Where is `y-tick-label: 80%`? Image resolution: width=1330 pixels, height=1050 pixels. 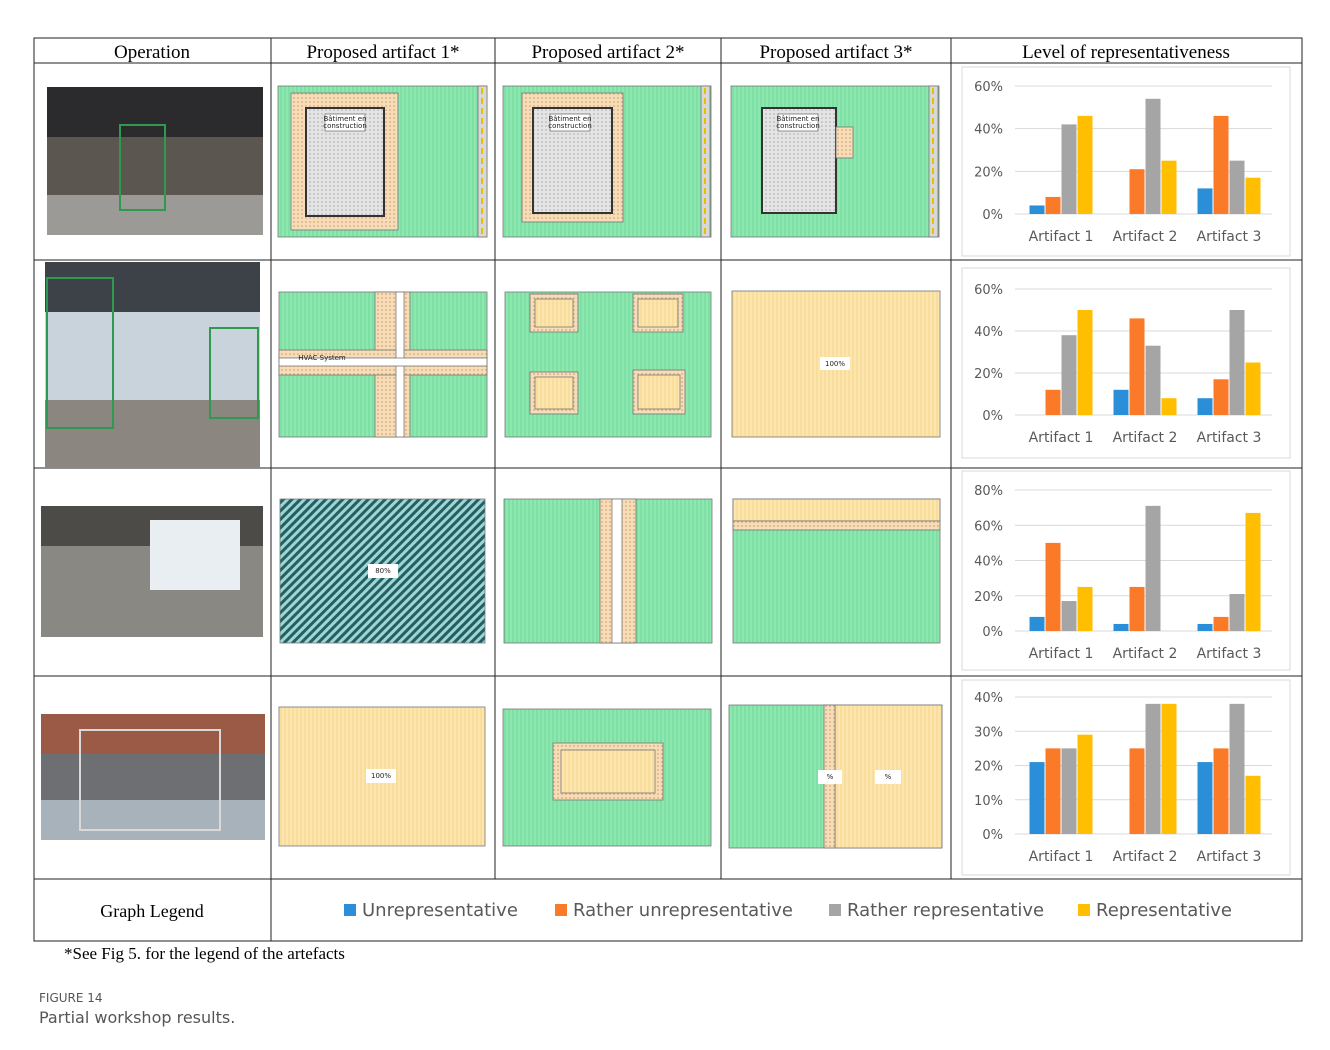
y-tick-label: 80% is located at coordinates (988, 491).